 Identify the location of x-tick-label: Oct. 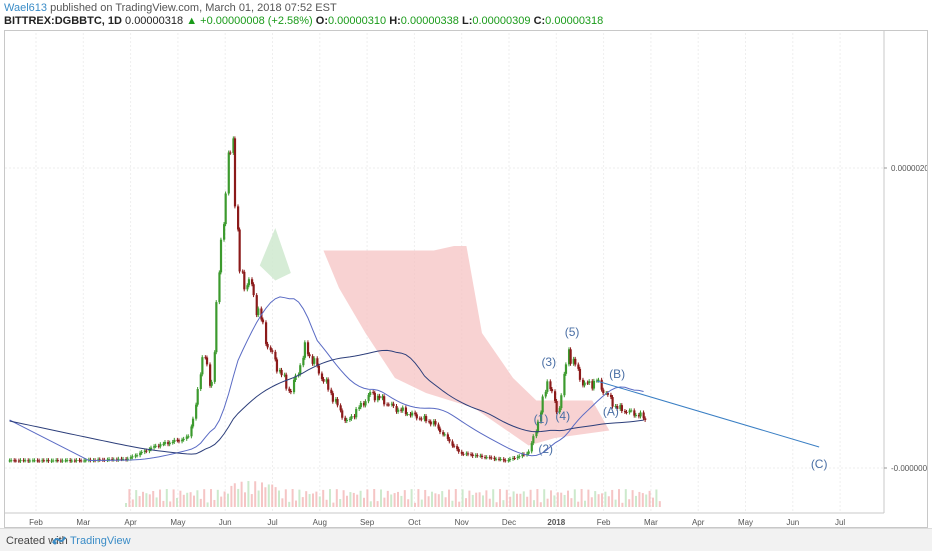
(414, 522).